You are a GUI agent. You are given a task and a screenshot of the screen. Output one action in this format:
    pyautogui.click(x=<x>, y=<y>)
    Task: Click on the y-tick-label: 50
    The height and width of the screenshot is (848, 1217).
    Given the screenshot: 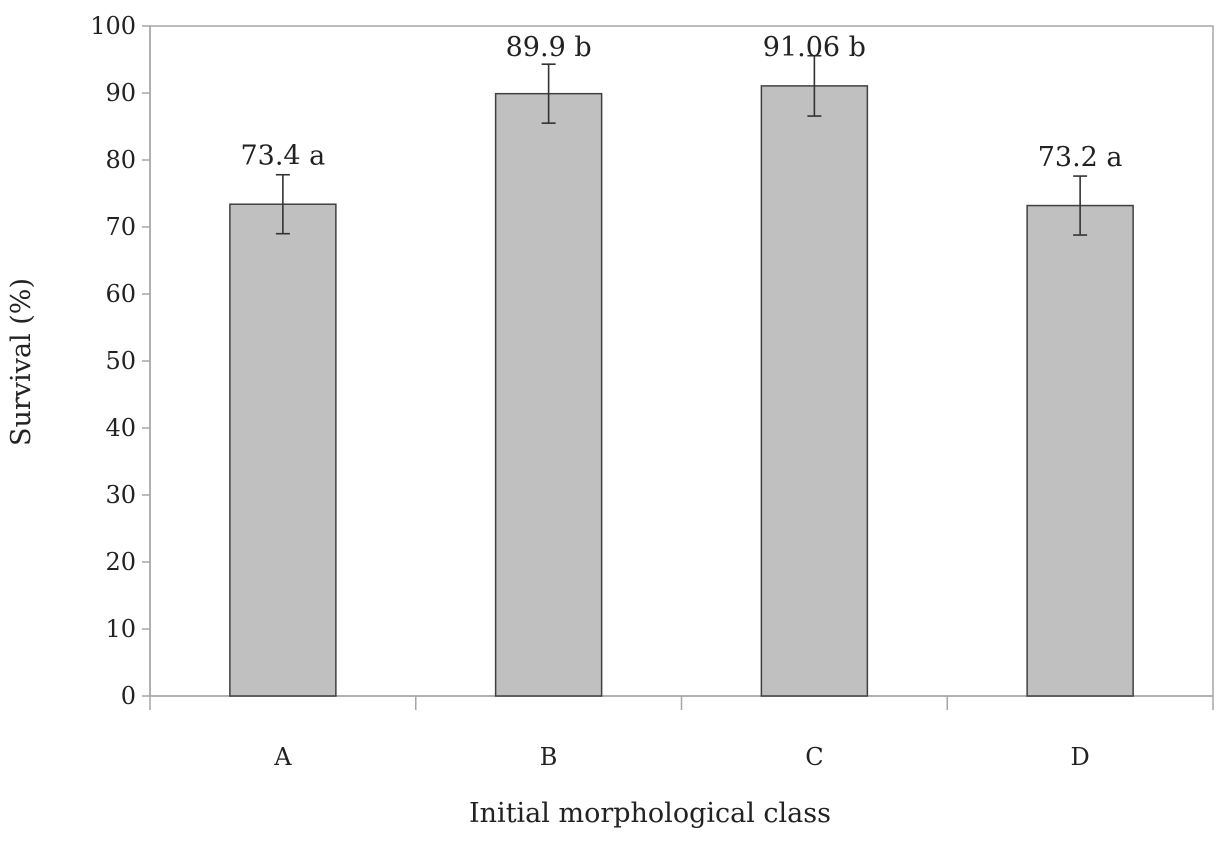 What is the action you would take?
    pyautogui.click(x=120, y=361)
    